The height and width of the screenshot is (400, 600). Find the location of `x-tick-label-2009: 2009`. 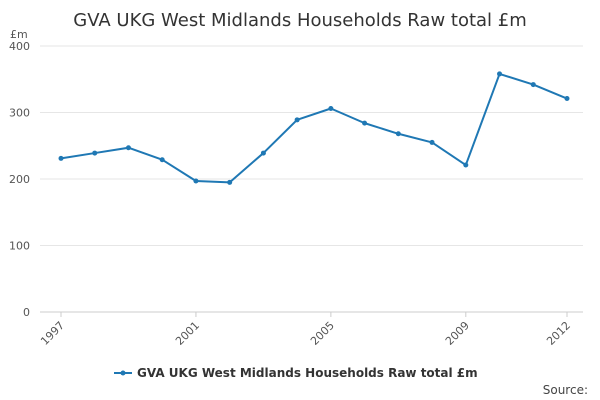

x-tick-label-2009: 2009 is located at coordinates (457, 333).